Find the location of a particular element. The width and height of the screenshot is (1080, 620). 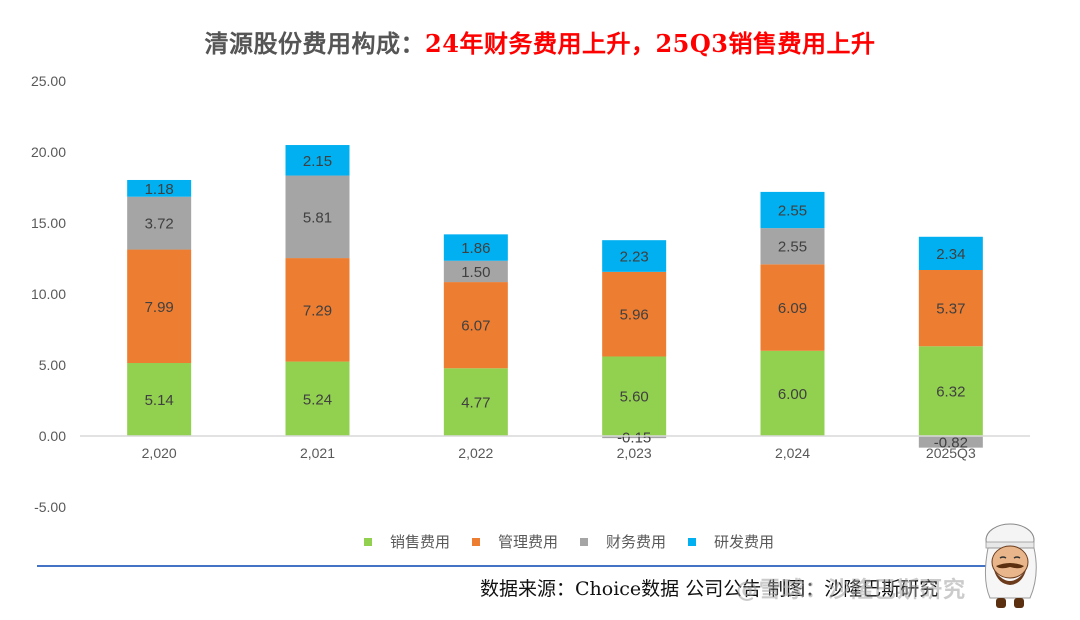

legend-swatch-finance is located at coordinates (584, 541).